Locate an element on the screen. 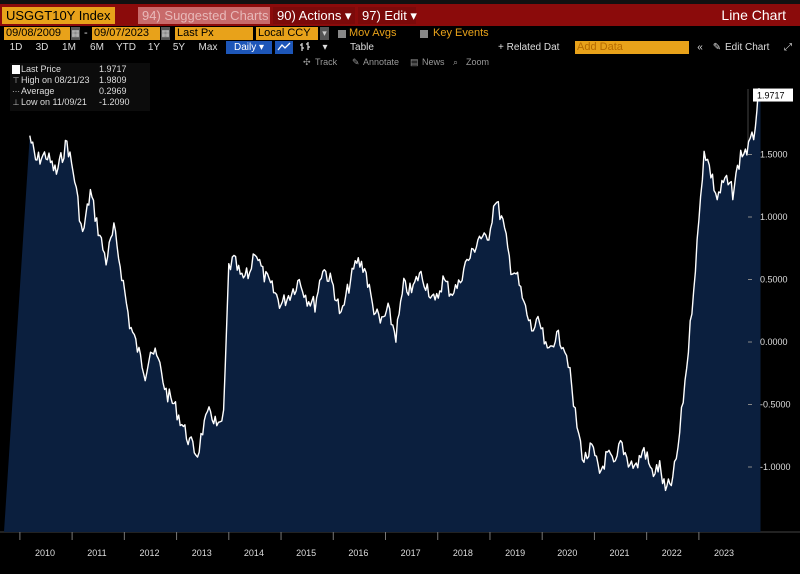  x-tick-label: 2020 is located at coordinates (567, 553).